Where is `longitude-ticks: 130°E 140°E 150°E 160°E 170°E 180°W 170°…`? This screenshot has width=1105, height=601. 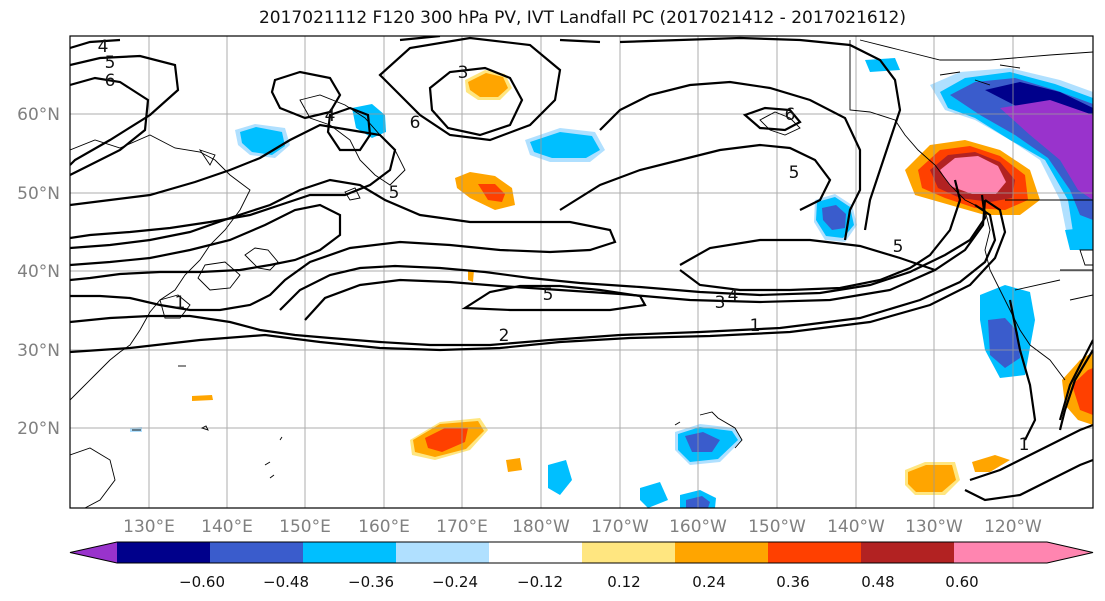 longitude-ticks: 130°E 140°E 150°E 160°E 170°E 180°W 170°… is located at coordinates (582, 527).